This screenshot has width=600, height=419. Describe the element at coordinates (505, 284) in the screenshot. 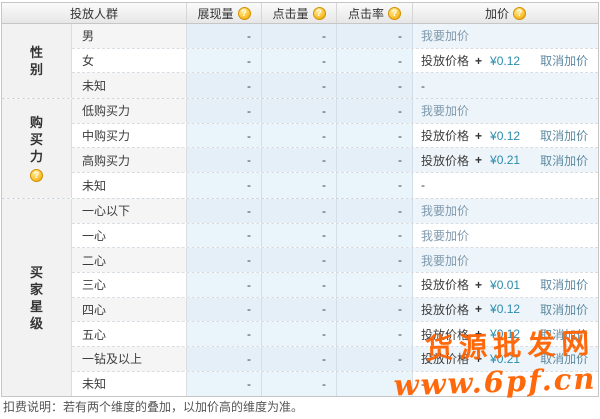

I see `bid-amount: ¥0.01` at that location.